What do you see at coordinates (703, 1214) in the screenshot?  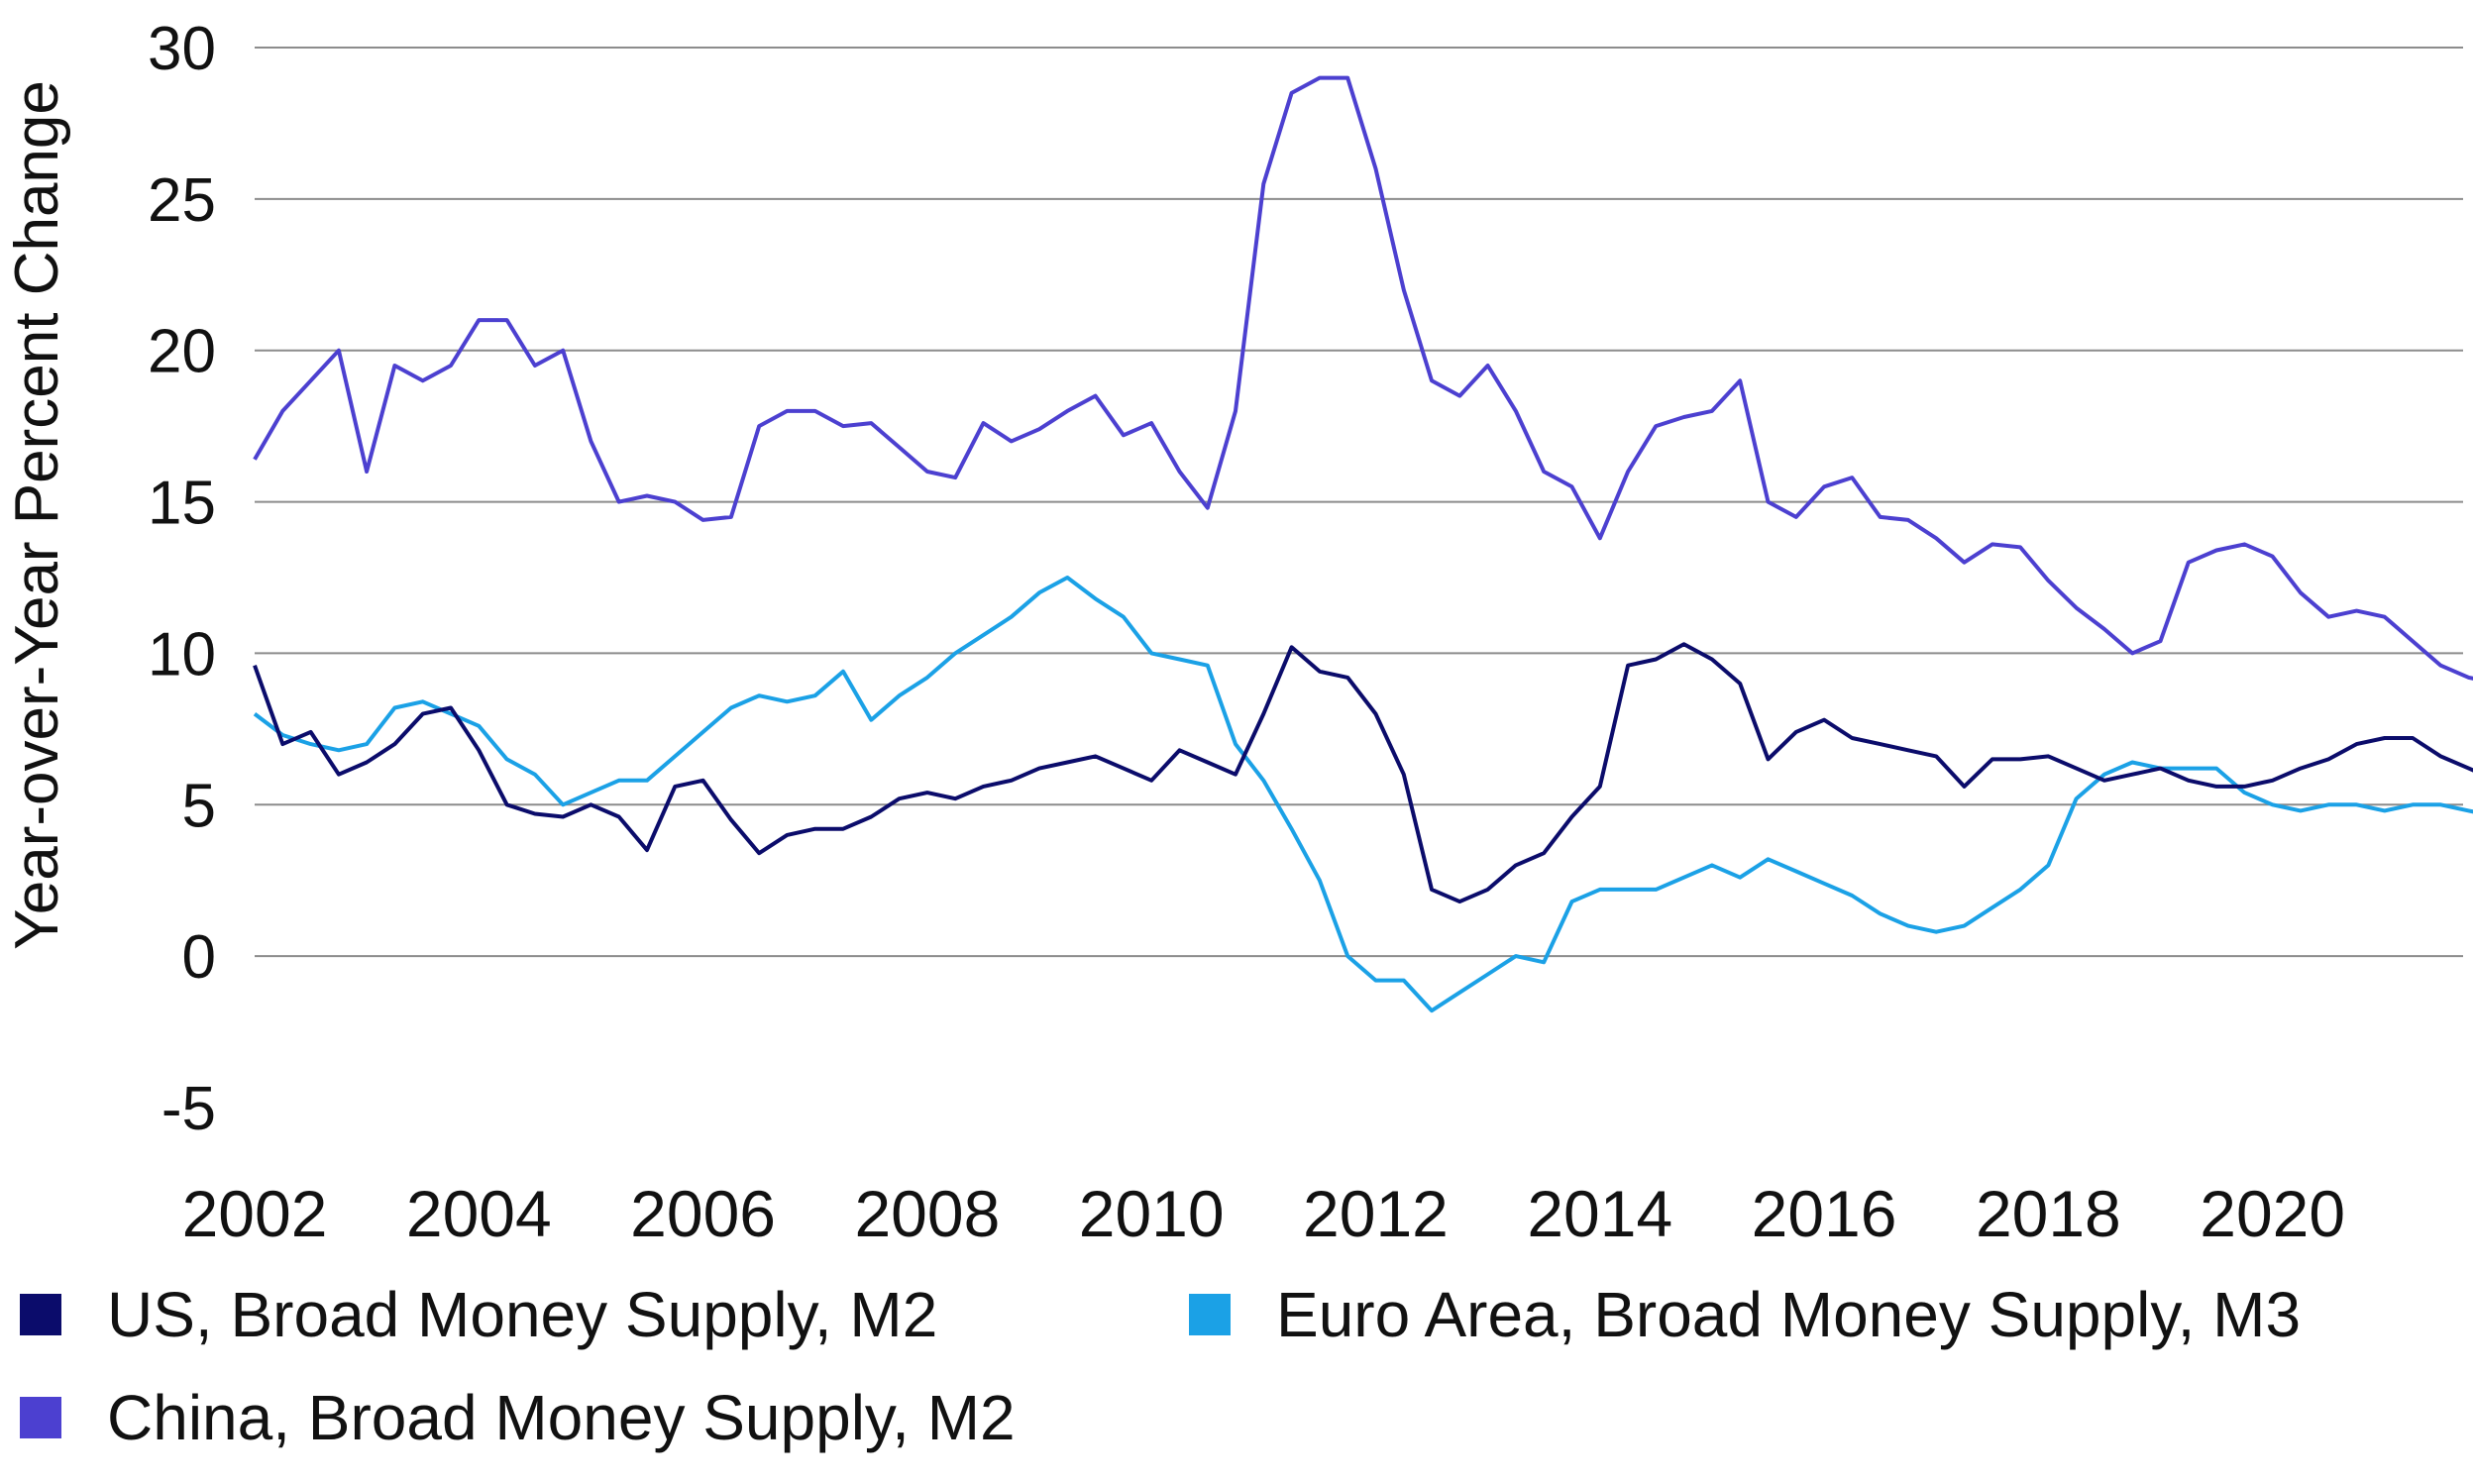 I see `x-tick-label: 2006` at bounding box center [703, 1214].